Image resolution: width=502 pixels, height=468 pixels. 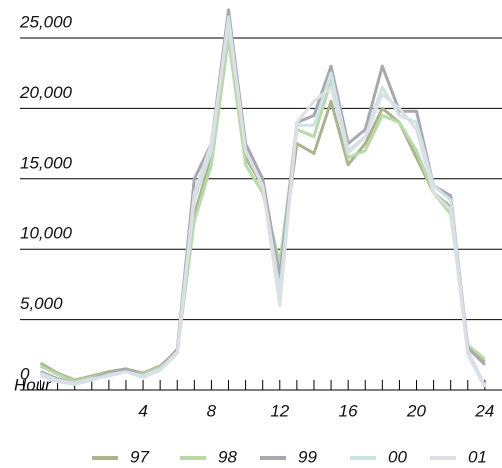 What do you see at coordinates (46, 233) in the screenshot?
I see `y-tick-label: 10,000` at bounding box center [46, 233].